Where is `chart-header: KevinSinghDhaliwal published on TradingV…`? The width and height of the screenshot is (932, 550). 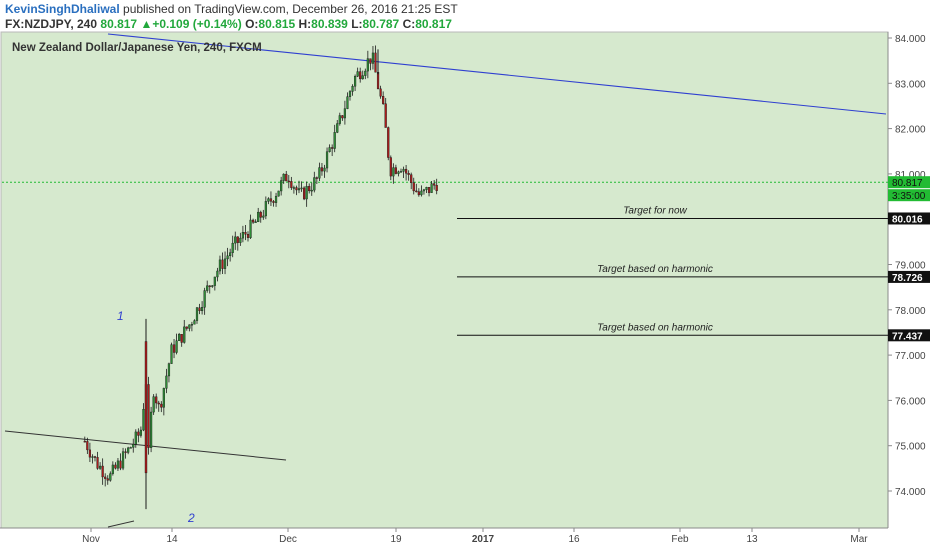
chart-header: KevinSinghDhaliwal published on TradingV… is located at coordinates (466, 16).